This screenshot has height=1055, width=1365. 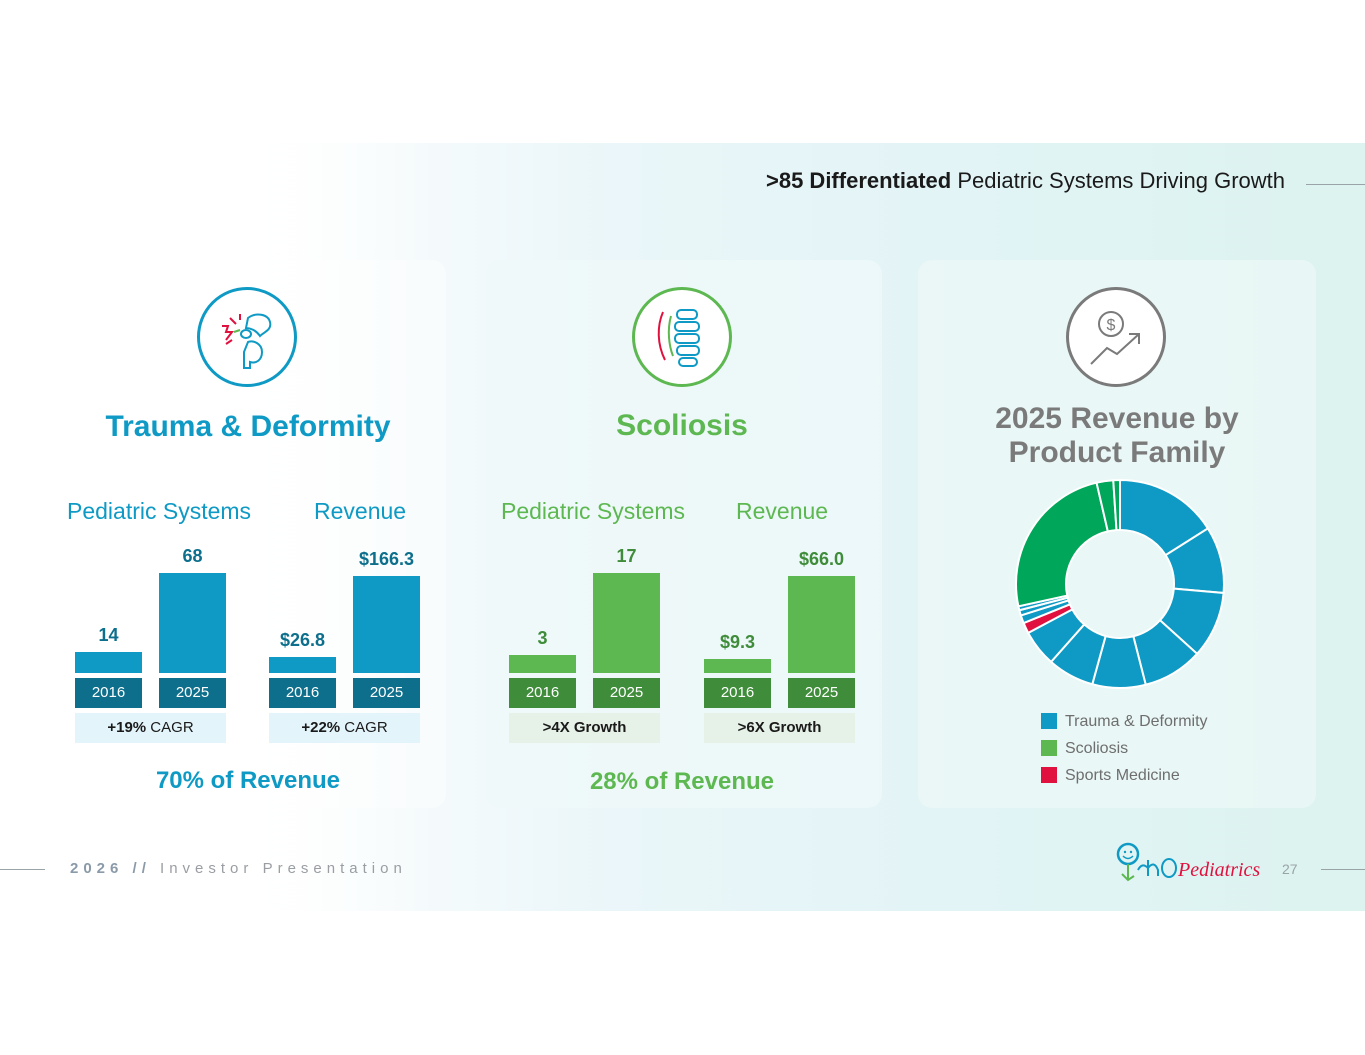 What do you see at coordinates (1116, 337) in the screenshot?
I see `dollar-growth-icon: $` at bounding box center [1116, 337].